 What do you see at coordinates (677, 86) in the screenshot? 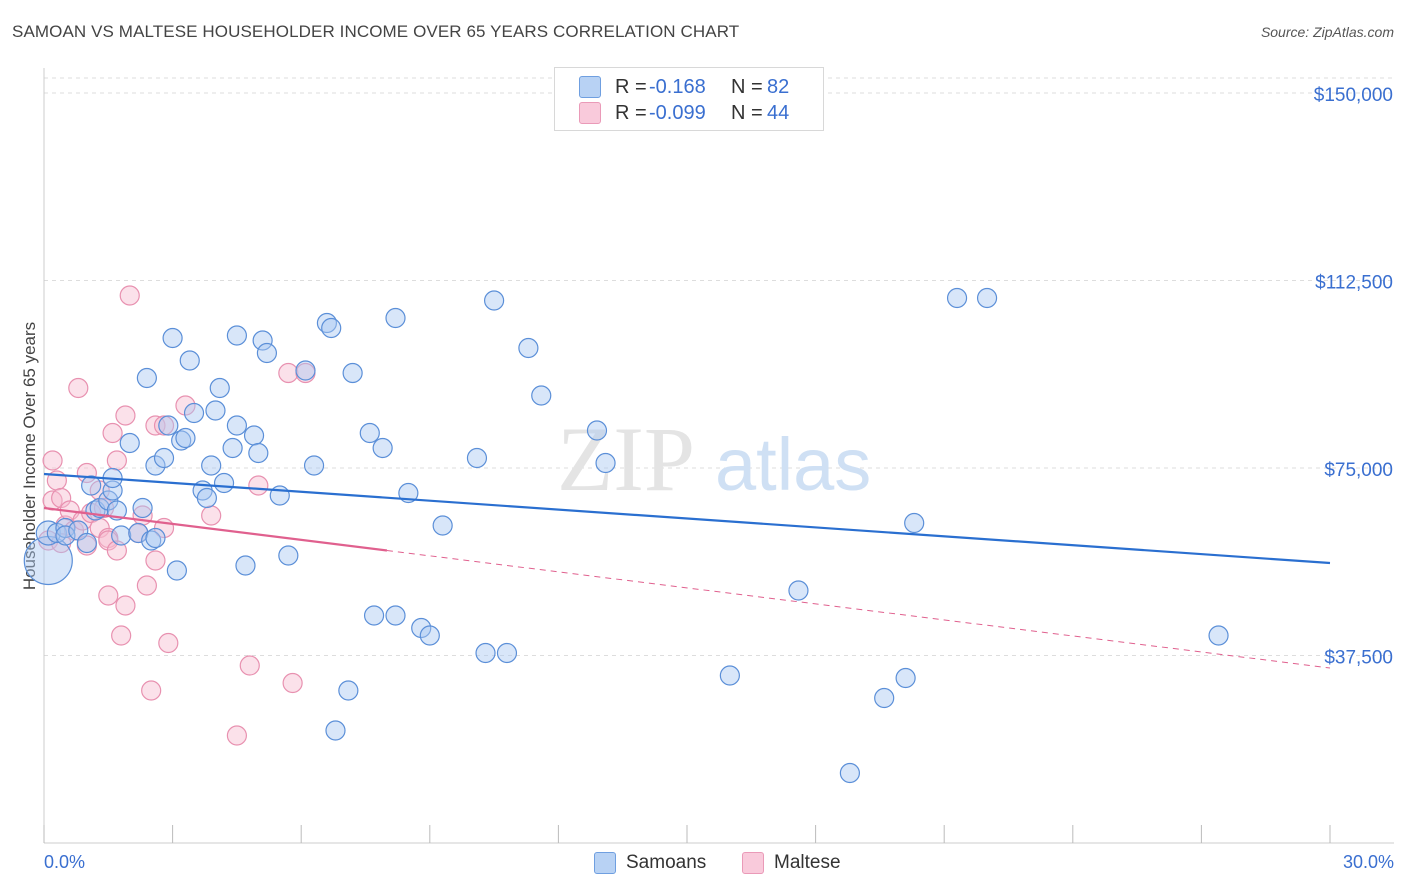
I see `r-value: -0.168` at bounding box center [677, 86].